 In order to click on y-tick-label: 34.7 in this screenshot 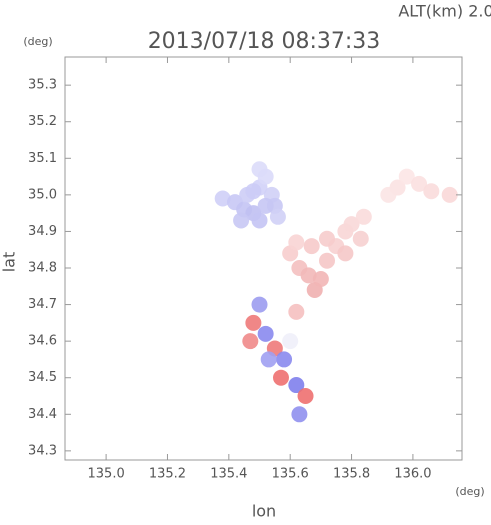, I will do `click(42, 304)`.